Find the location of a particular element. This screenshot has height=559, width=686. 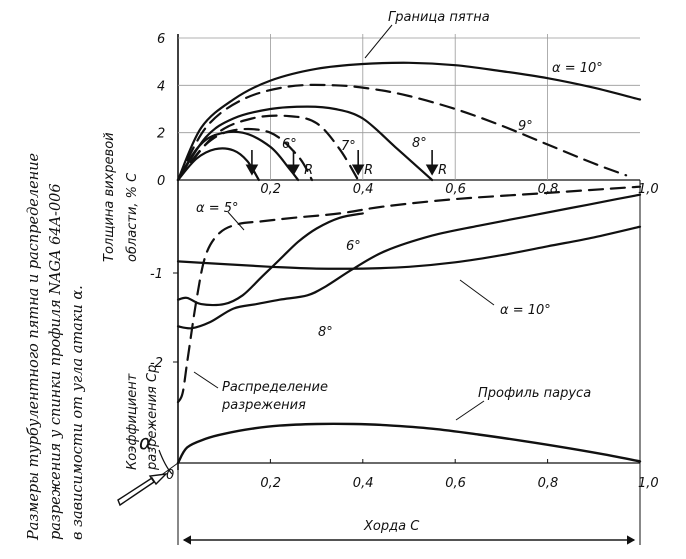

x-tick-label: 0,4 is located at coordinates (363, 189).